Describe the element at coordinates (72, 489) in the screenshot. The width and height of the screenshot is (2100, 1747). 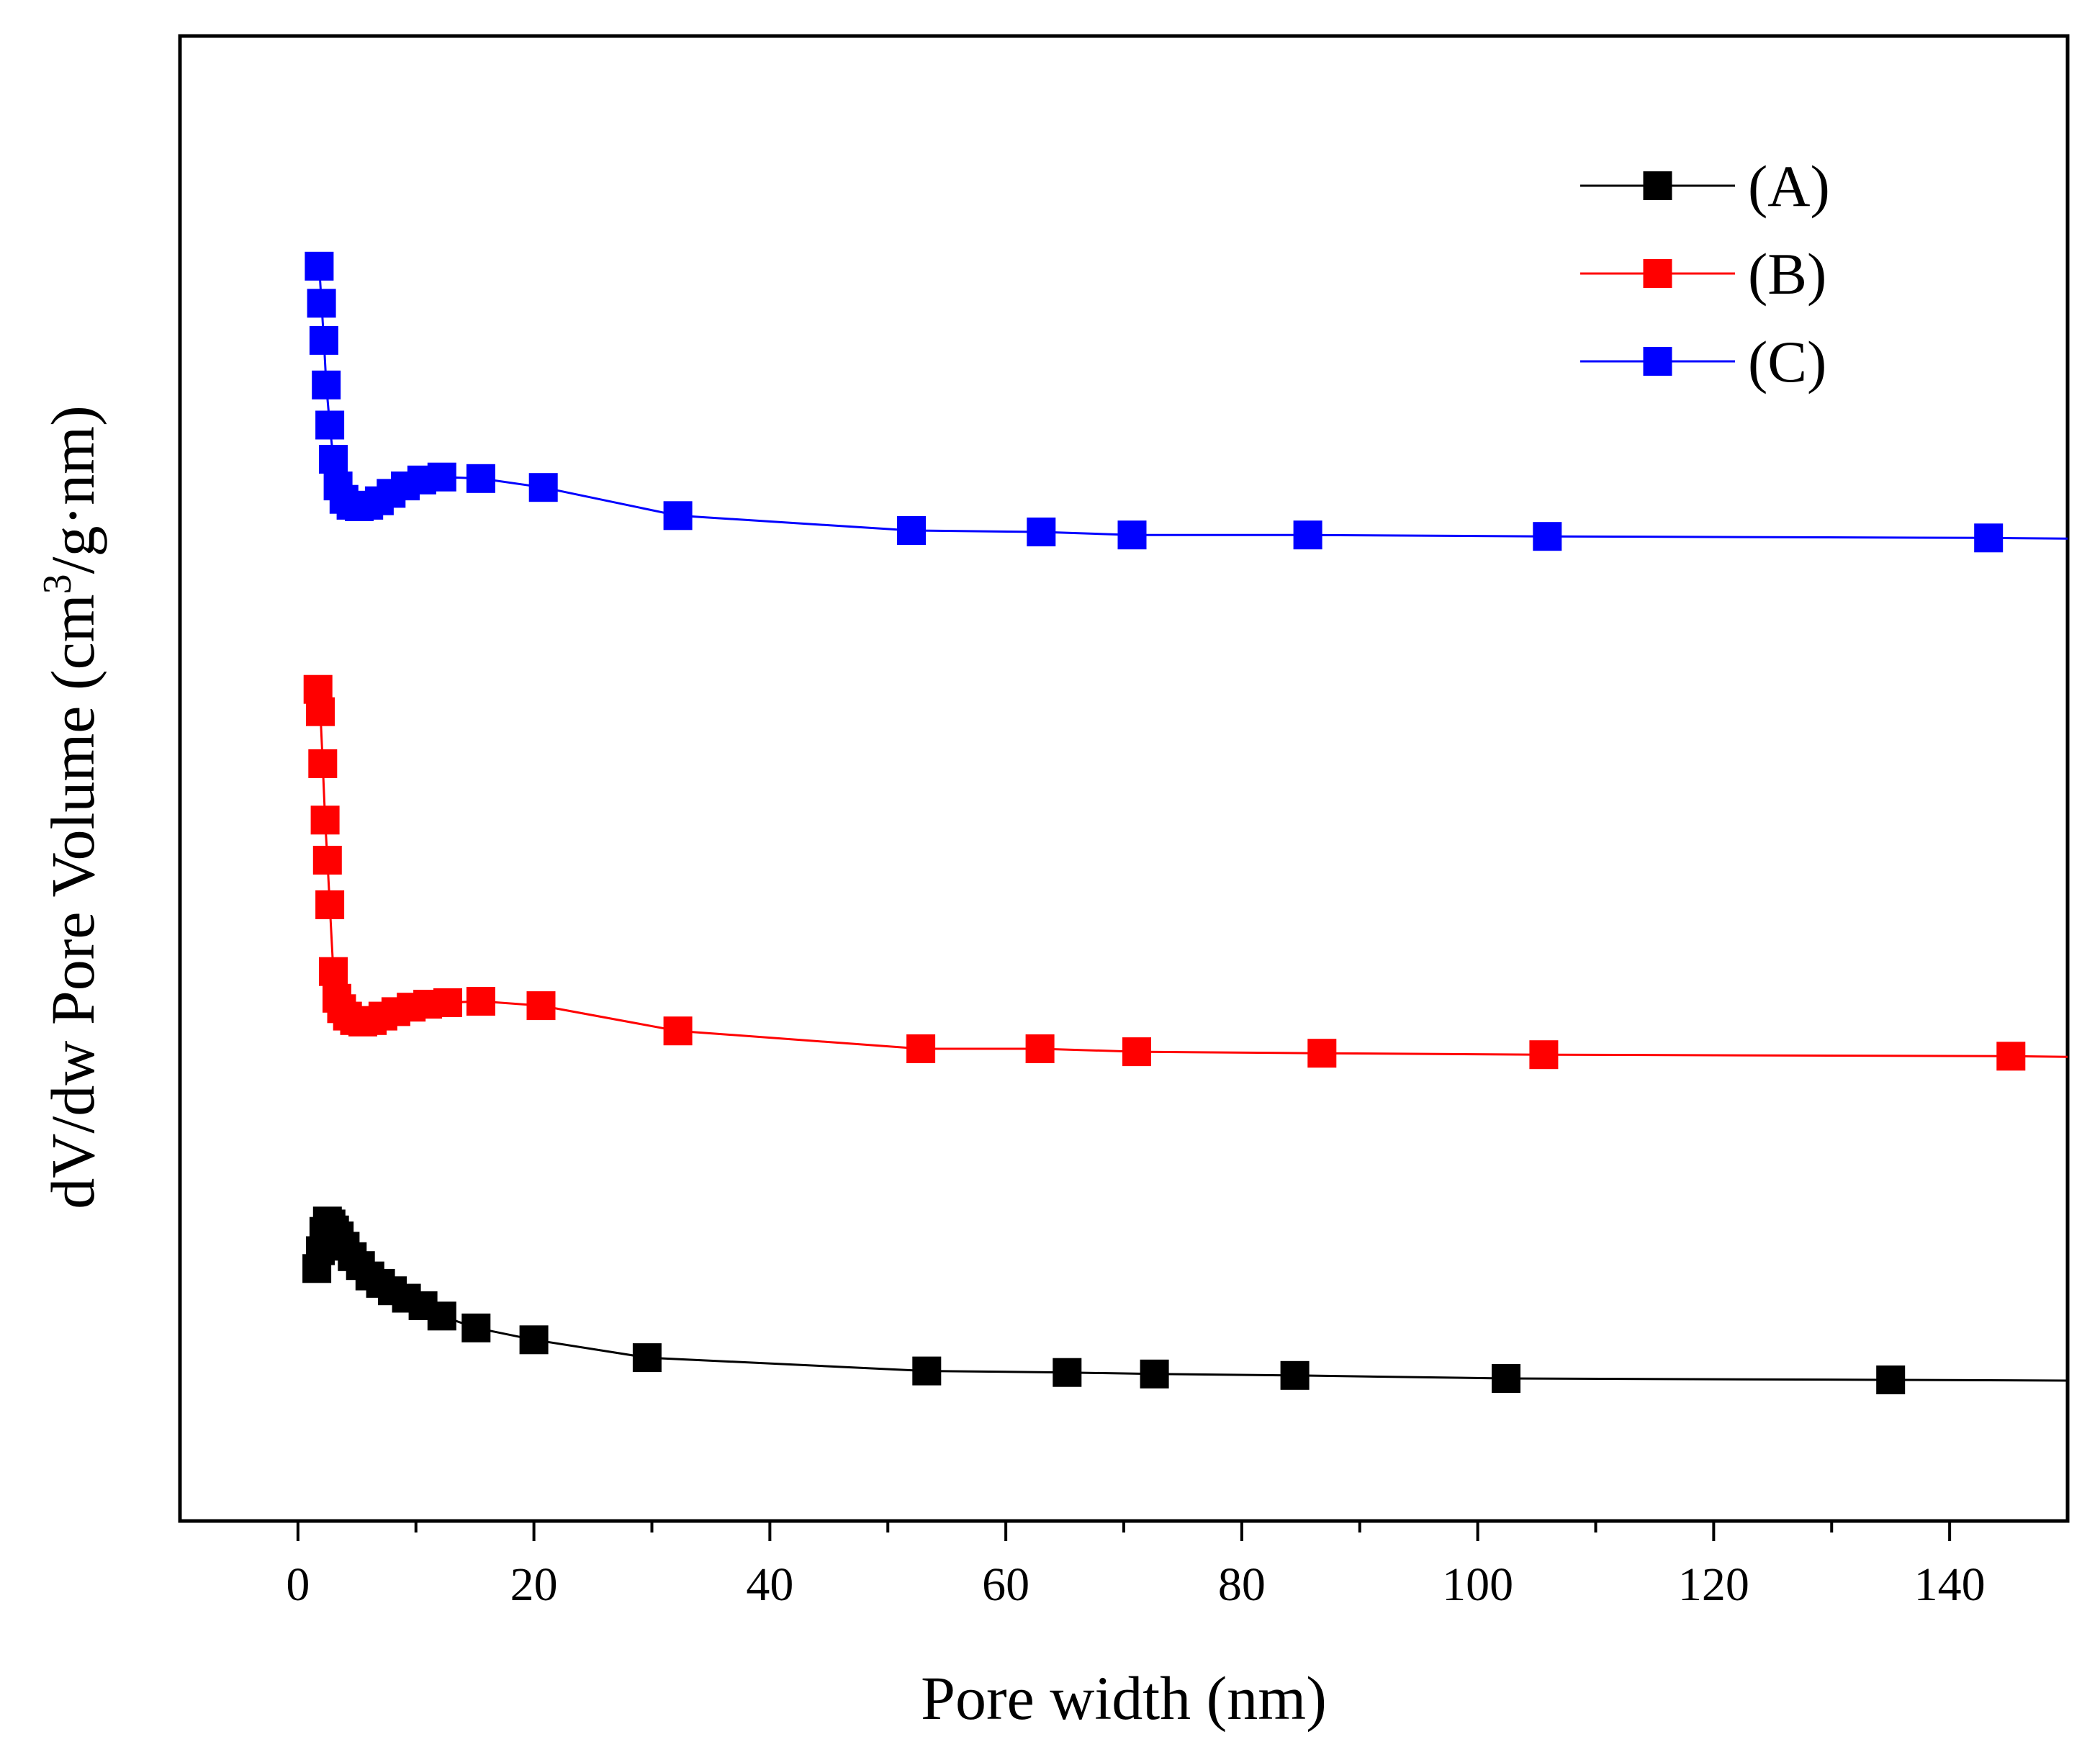
I see `y-axis-title-tail: /g·nm)` at that location.